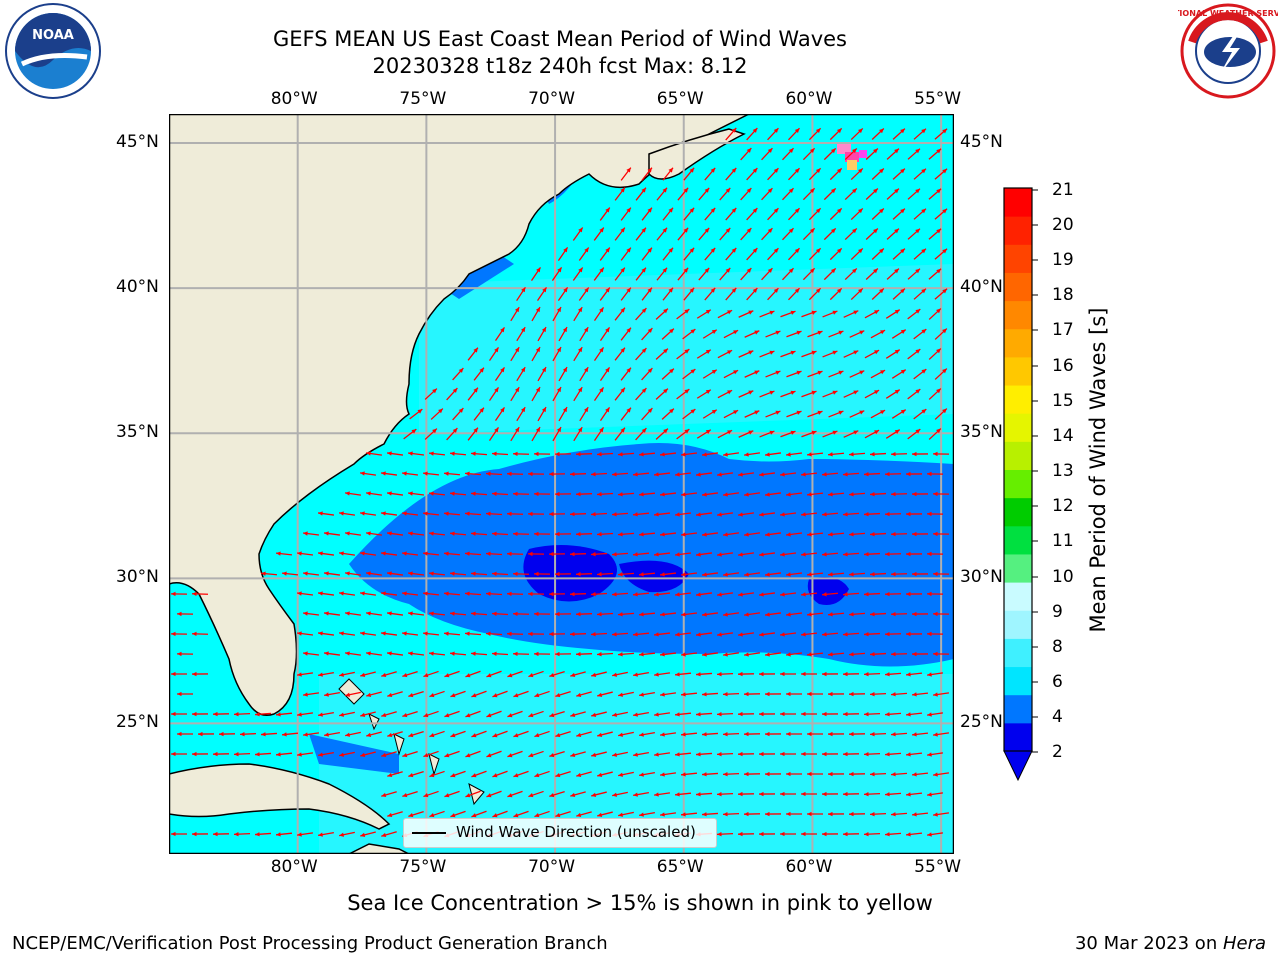  Describe the element at coordinates (651, 555) in the screenshot. I see `wave-band` at that location.